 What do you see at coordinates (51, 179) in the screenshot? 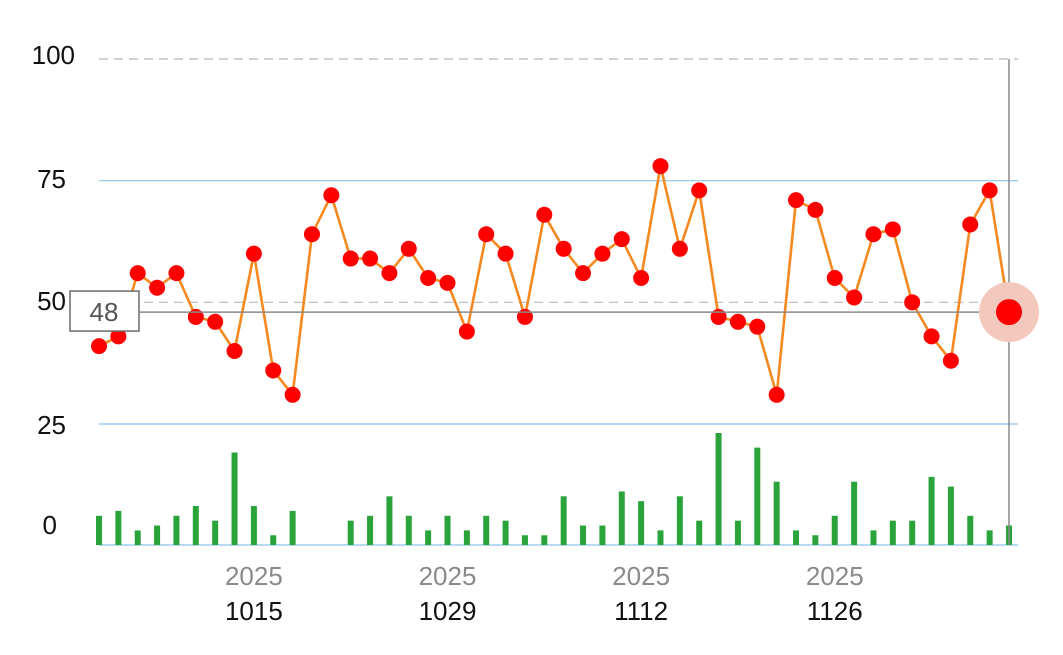
I see `y-tick-label: 75` at bounding box center [51, 179].